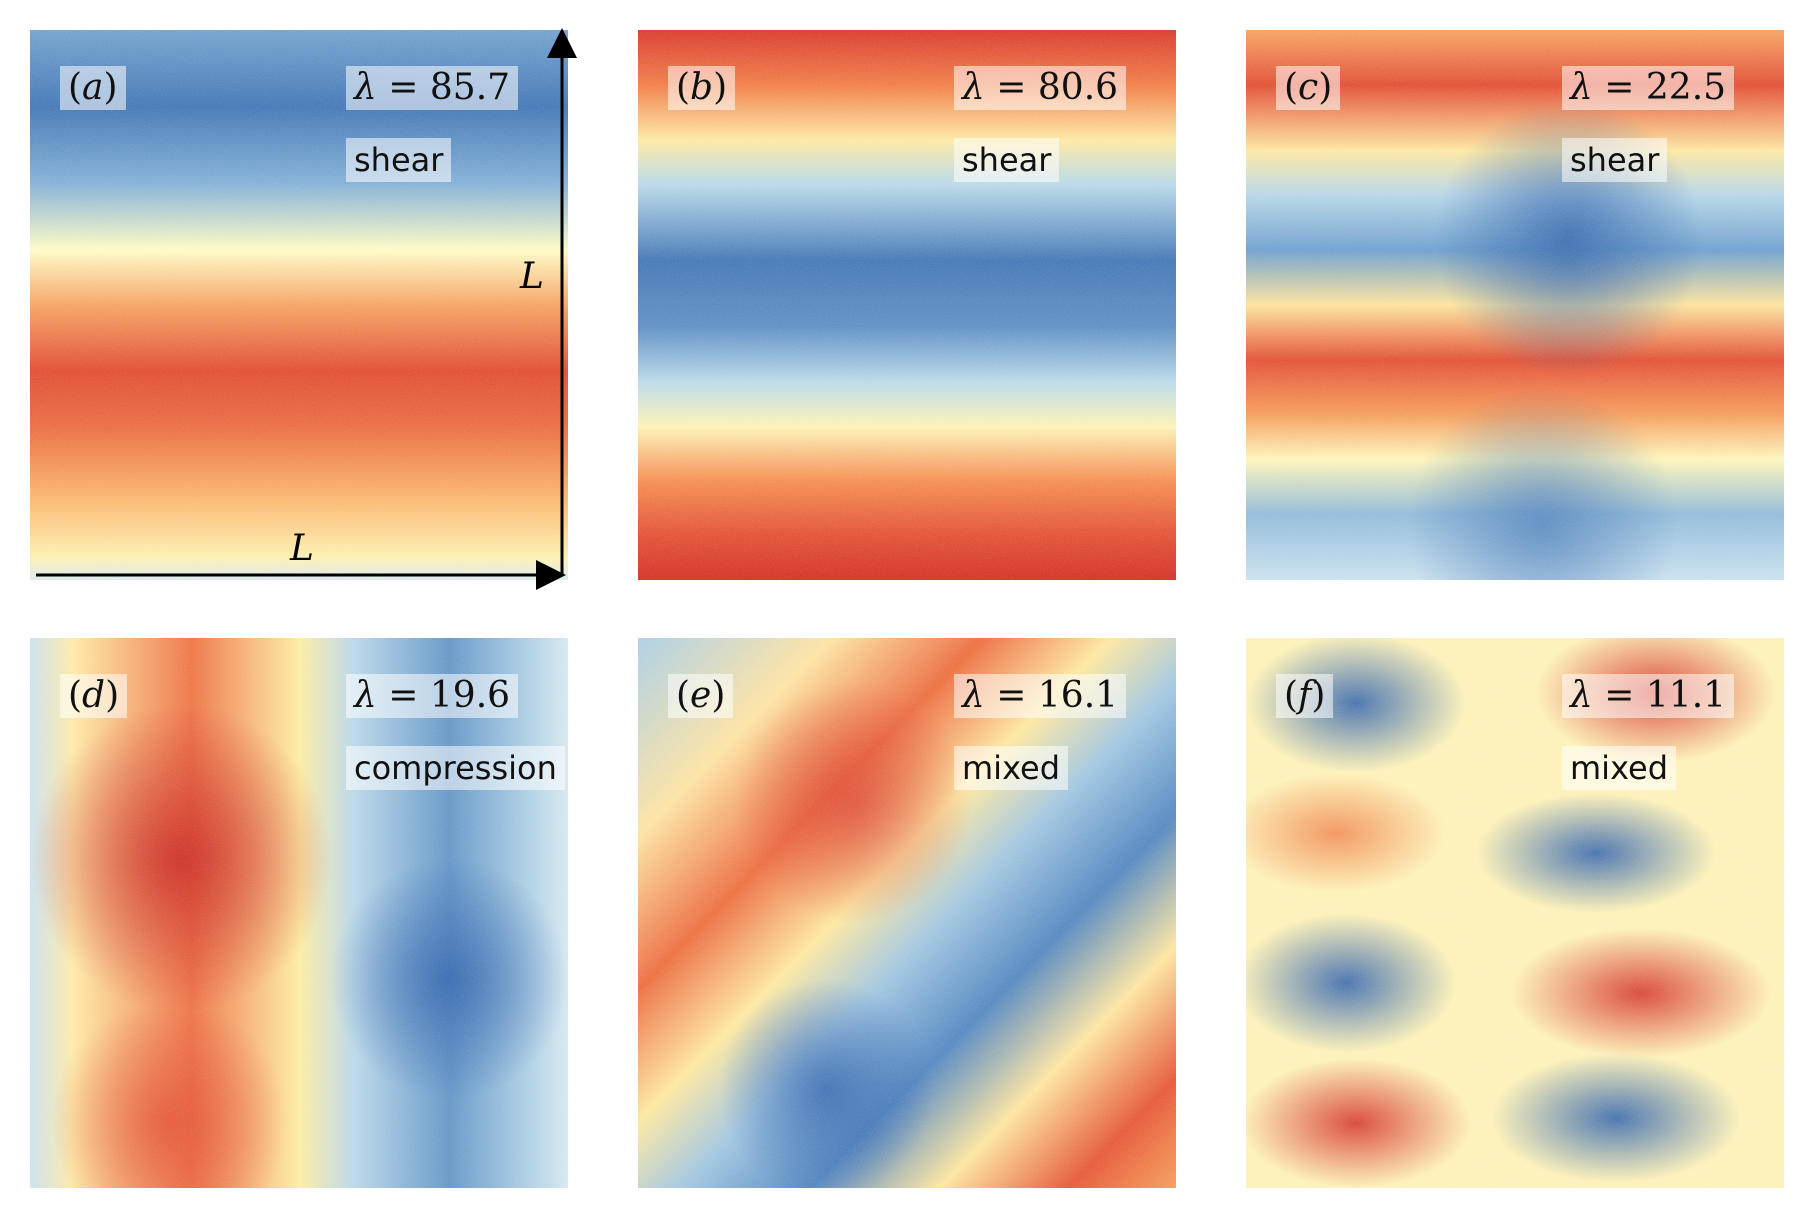 This screenshot has height=1218, width=1807. What do you see at coordinates (455, 768) in the screenshot?
I see `panel-d-mode: compression` at bounding box center [455, 768].